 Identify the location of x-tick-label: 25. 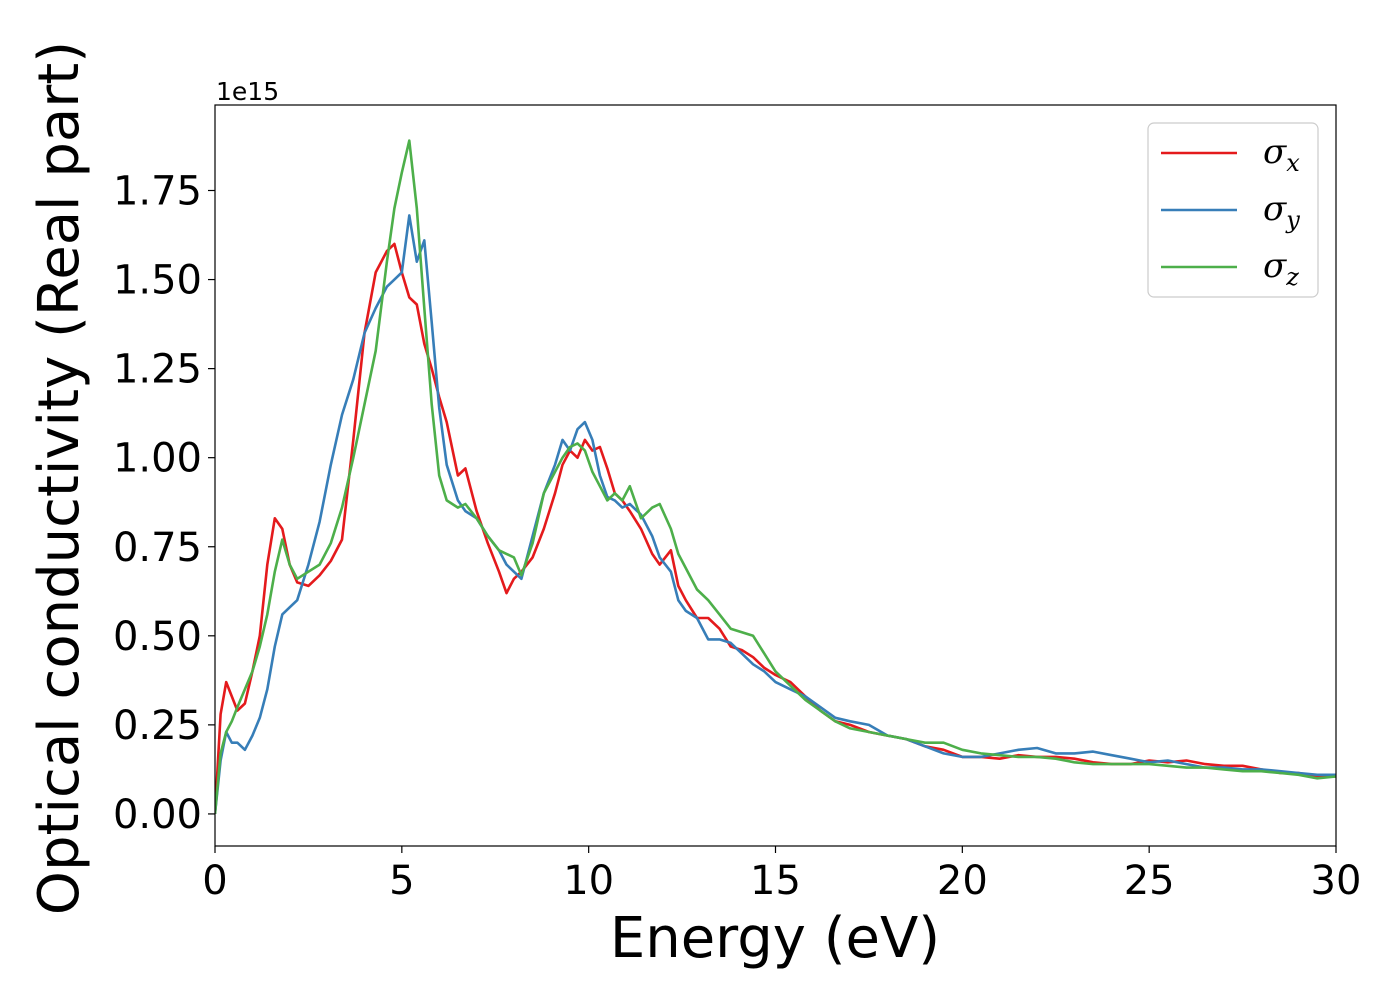
(1149, 881).